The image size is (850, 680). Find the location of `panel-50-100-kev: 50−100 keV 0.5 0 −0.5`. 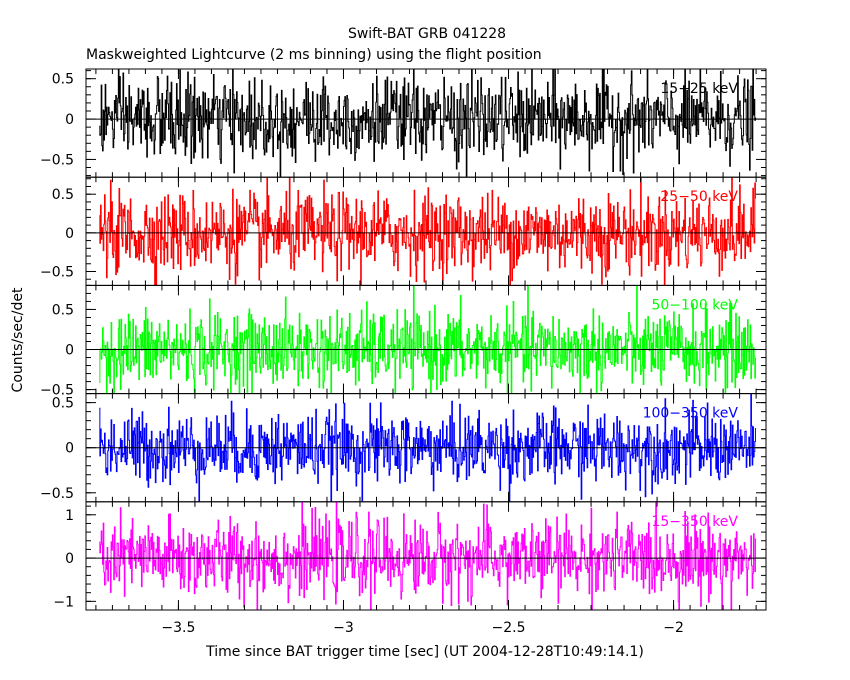

panel-50-100-kev: 50−100 keV 0.5 0 −0.5 is located at coordinates (403, 341).